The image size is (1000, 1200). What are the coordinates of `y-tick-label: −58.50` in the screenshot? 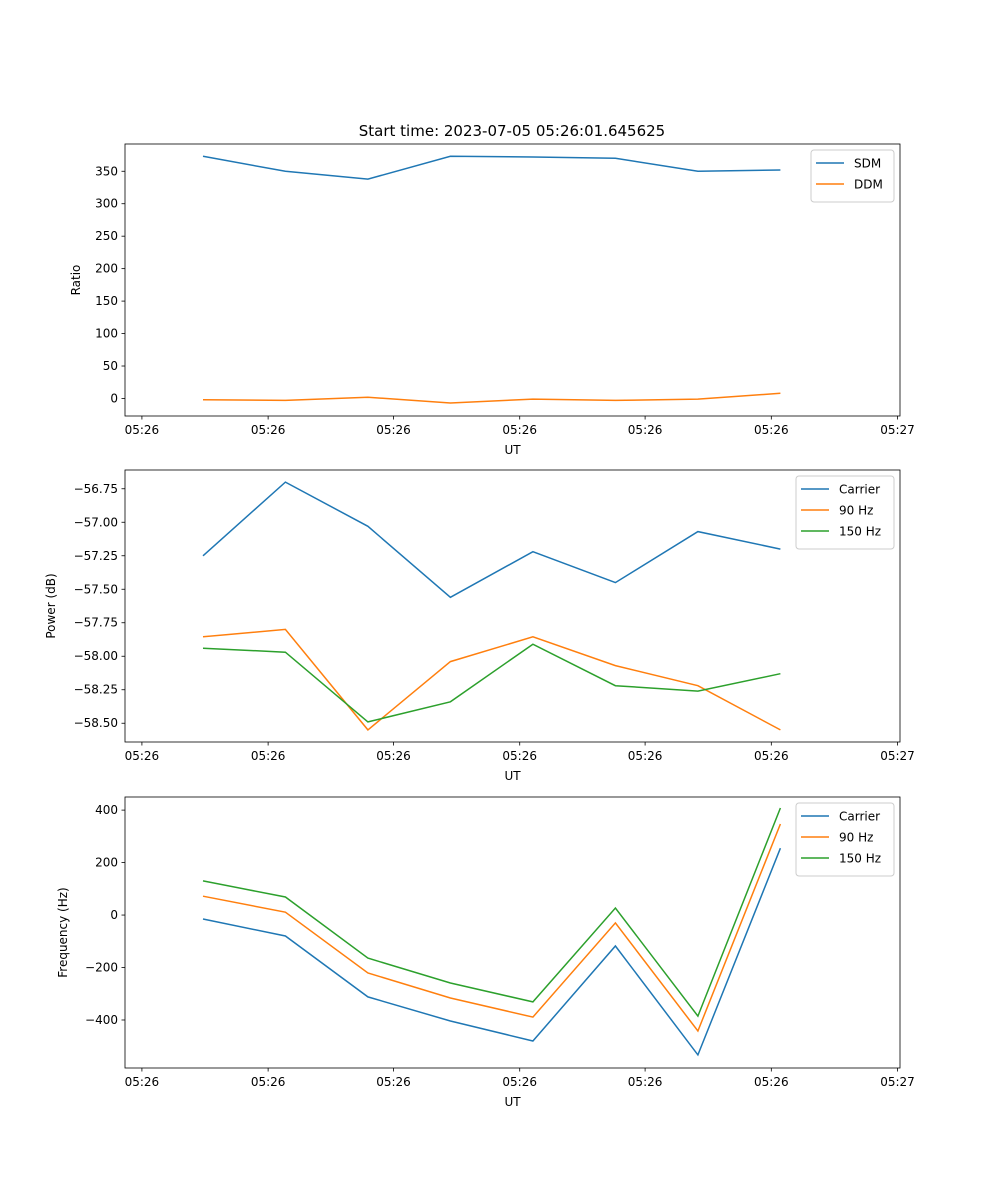 It's located at (96, 723).